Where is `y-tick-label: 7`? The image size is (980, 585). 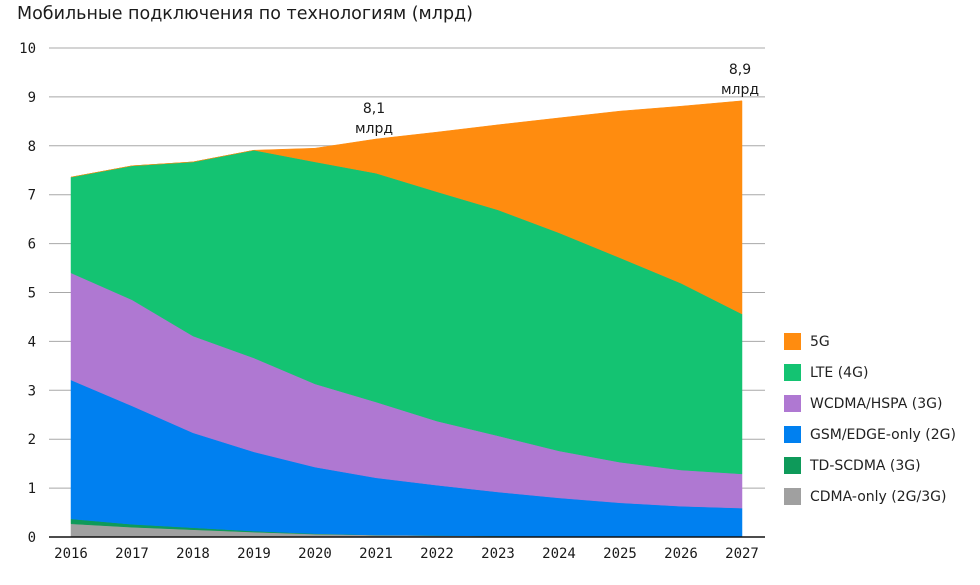 y-tick-label: 7 is located at coordinates (32, 196).